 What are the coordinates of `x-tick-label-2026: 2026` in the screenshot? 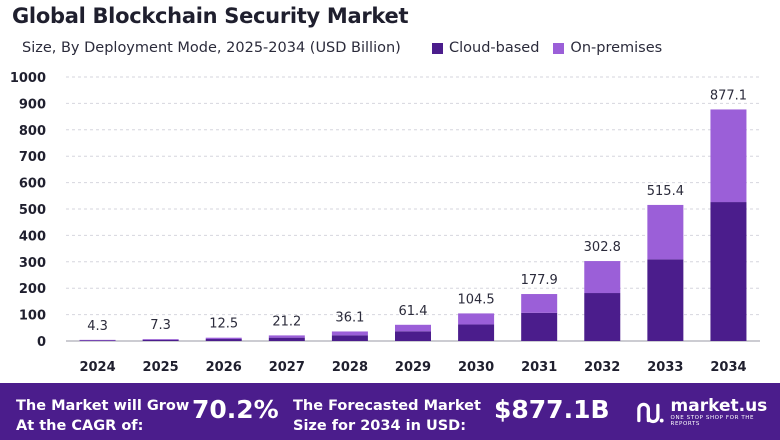 It's located at (224, 367).